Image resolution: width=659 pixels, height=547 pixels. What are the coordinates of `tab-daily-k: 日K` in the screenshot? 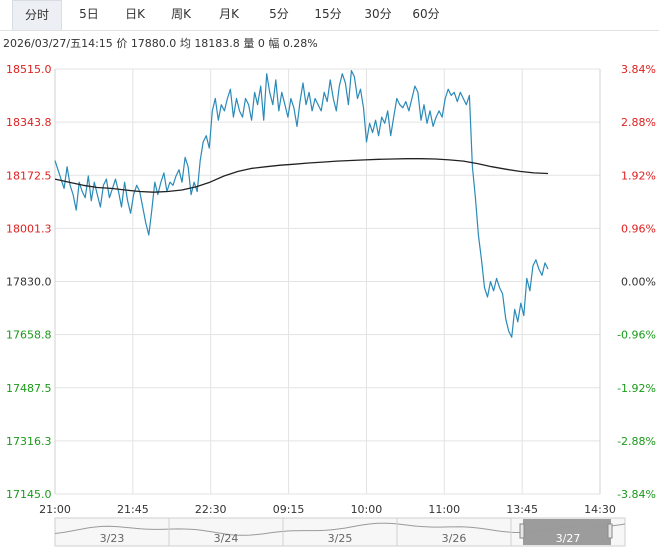 It's located at (135, 14).